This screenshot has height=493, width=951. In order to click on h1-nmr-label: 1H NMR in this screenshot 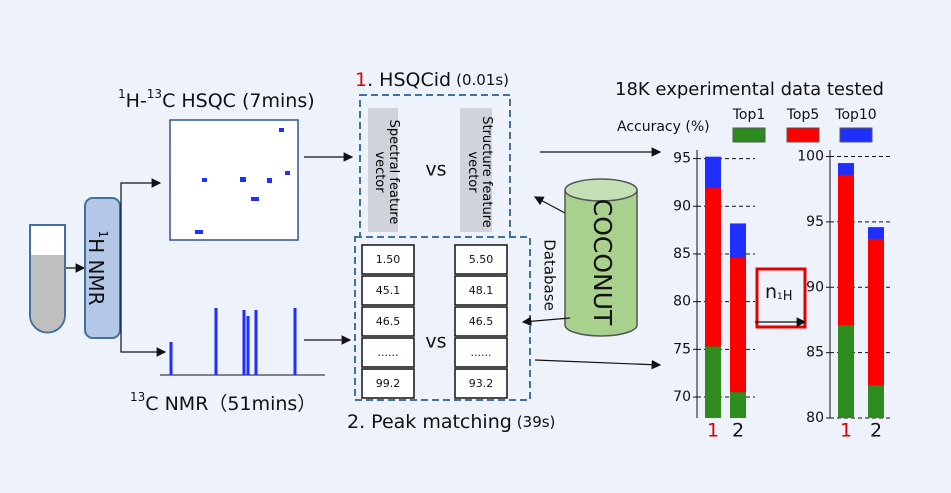, I will do `click(98, 267)`.